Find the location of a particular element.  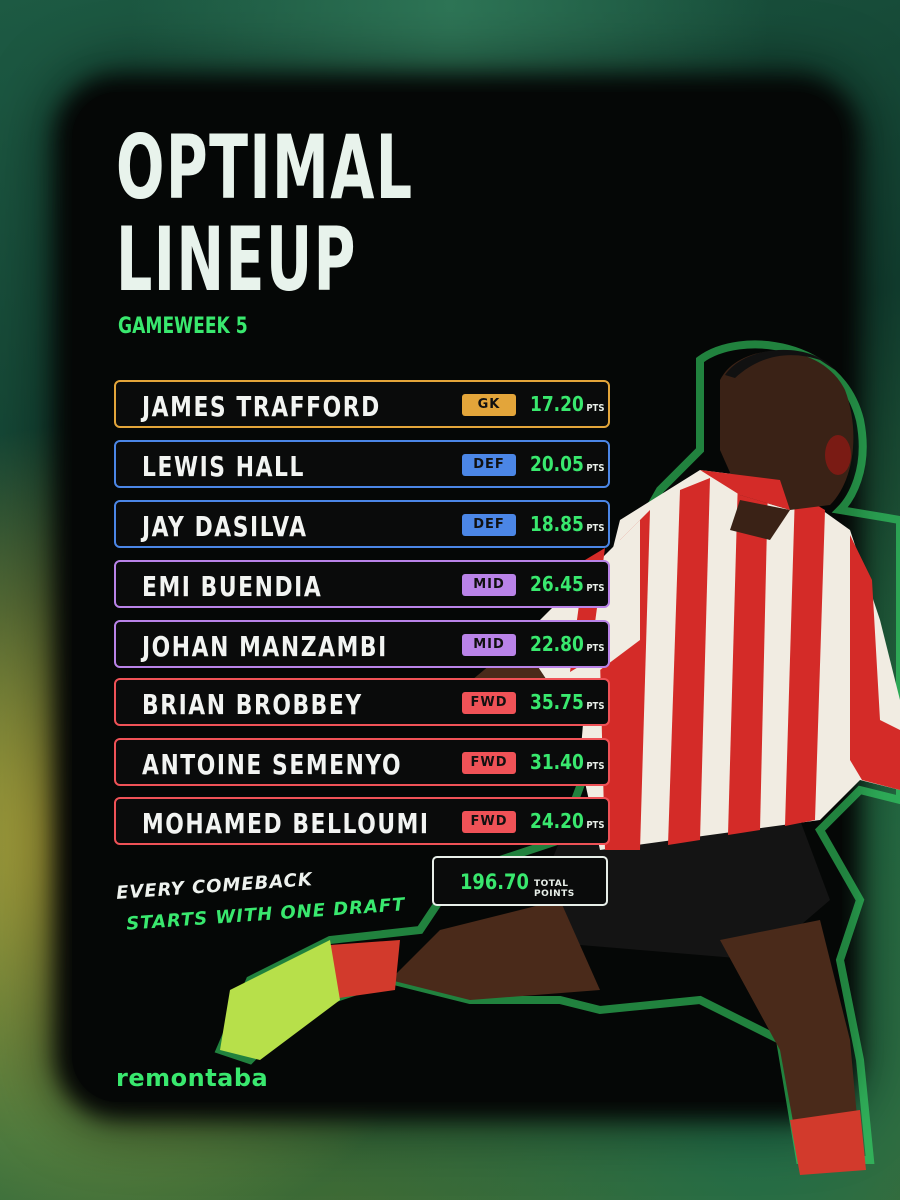

player-points: 20.05 PTS is located at coordinates (567, 464).